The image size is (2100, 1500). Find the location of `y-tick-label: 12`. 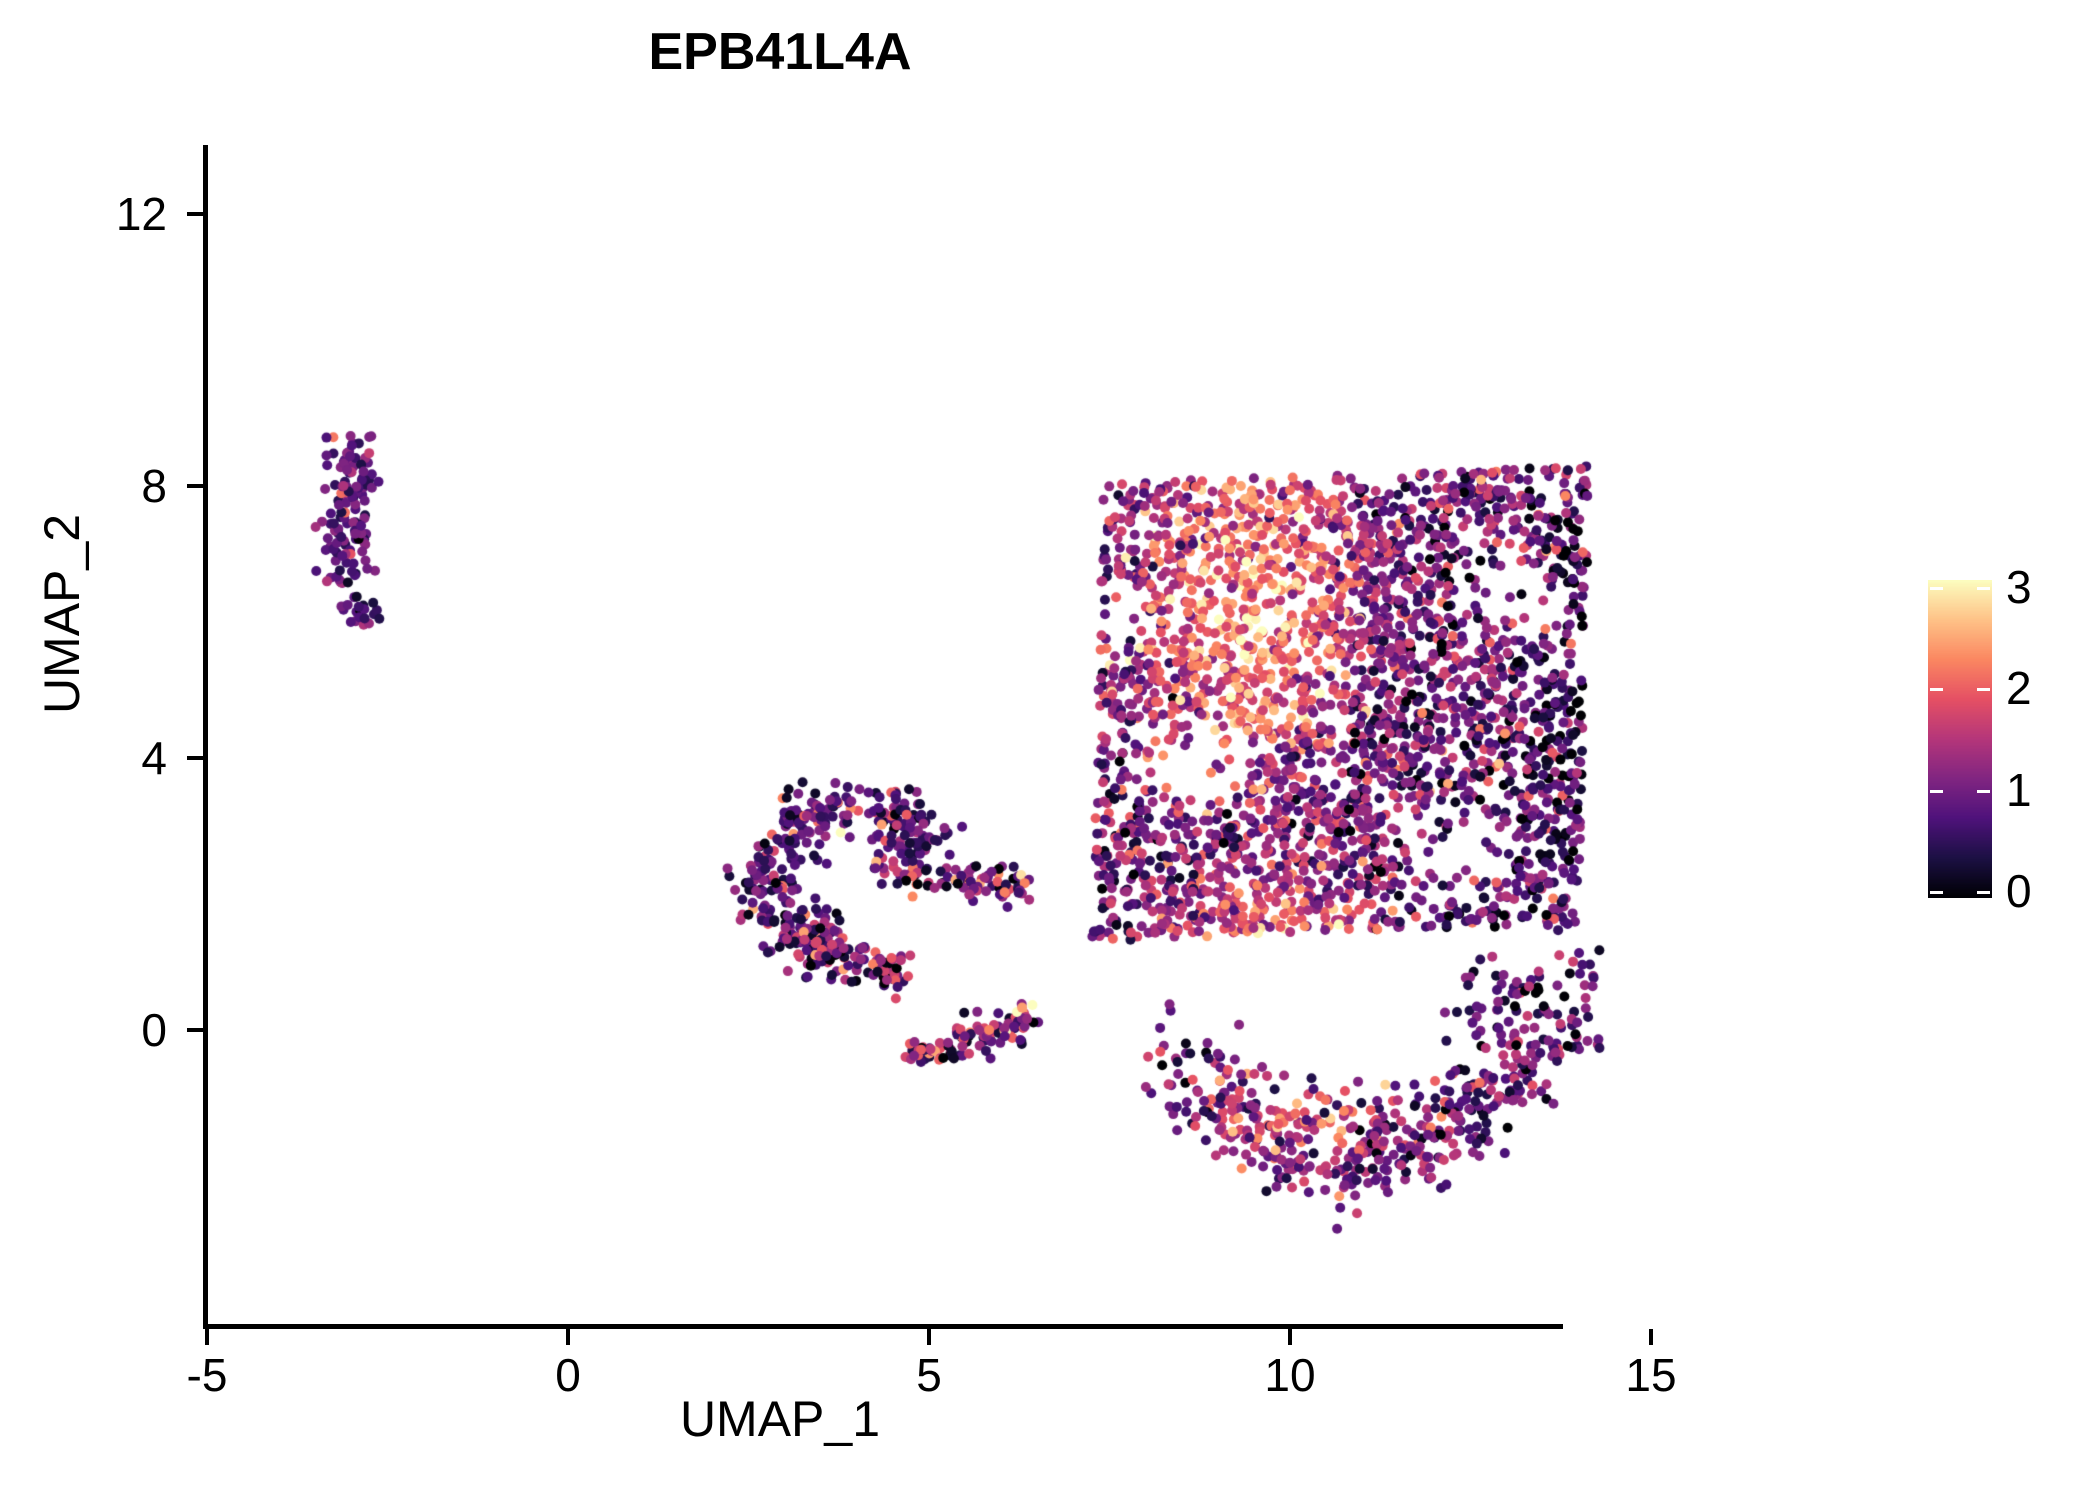

y-tick-label: 12 is located at coordinates (141, 214).